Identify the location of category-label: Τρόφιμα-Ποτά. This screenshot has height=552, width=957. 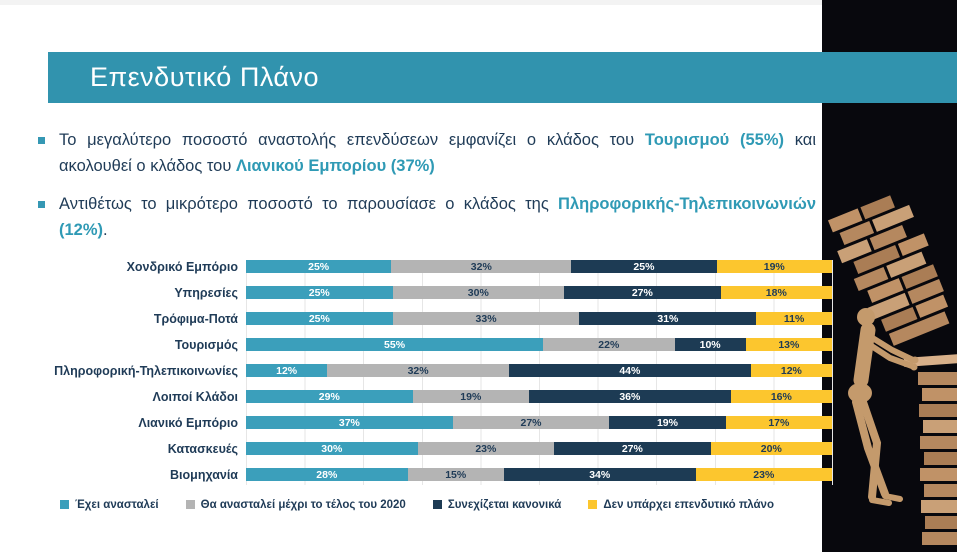
(195, 318).